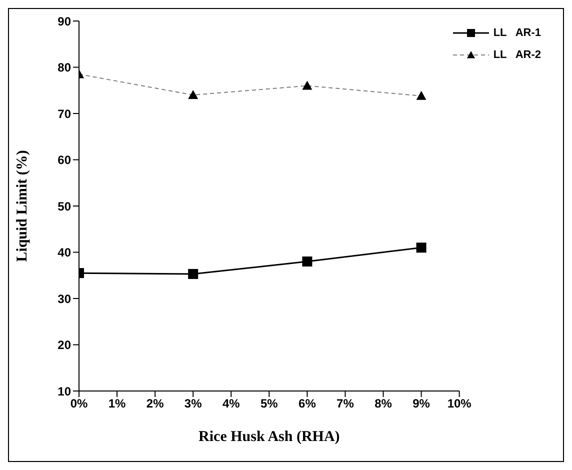 This screenshot has width=572, height=470. What do you see at coordinates (65, 206) in the screenshot?
I see `y-tick-label: 50` at bounding box center [65, 206].